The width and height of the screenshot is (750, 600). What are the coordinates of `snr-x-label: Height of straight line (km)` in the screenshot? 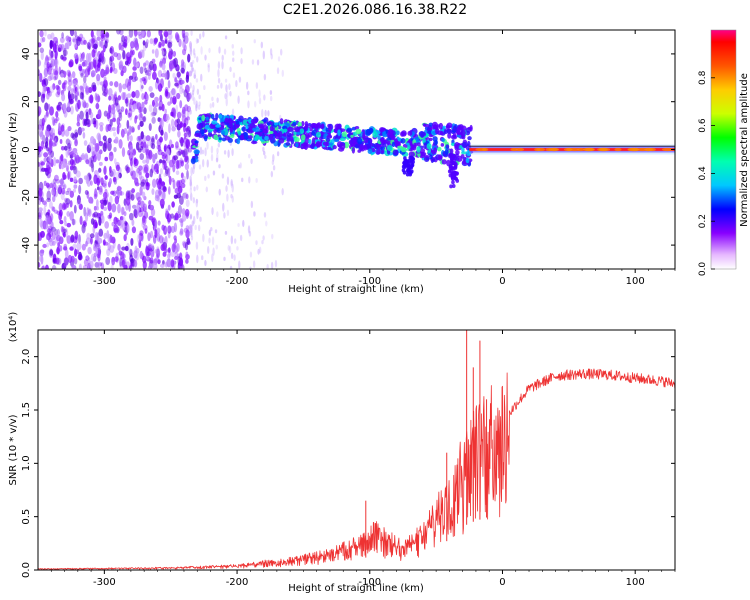 It's located at (356, 588).